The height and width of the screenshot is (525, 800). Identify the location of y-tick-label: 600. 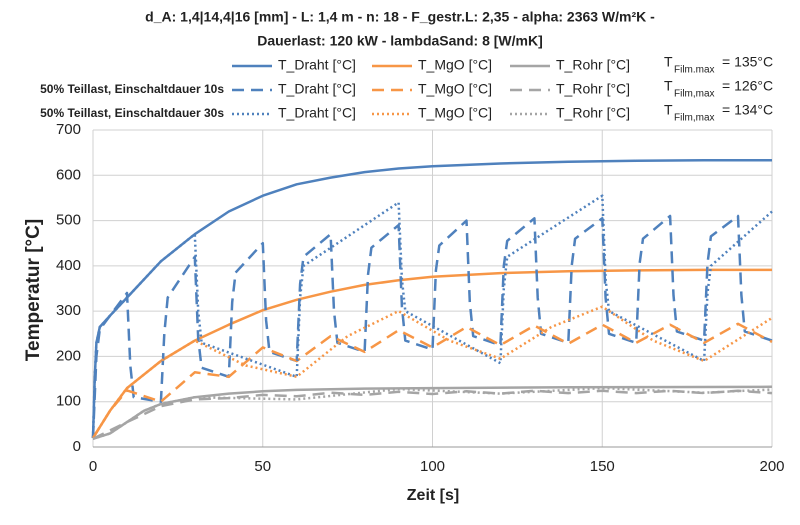
(68, 174).